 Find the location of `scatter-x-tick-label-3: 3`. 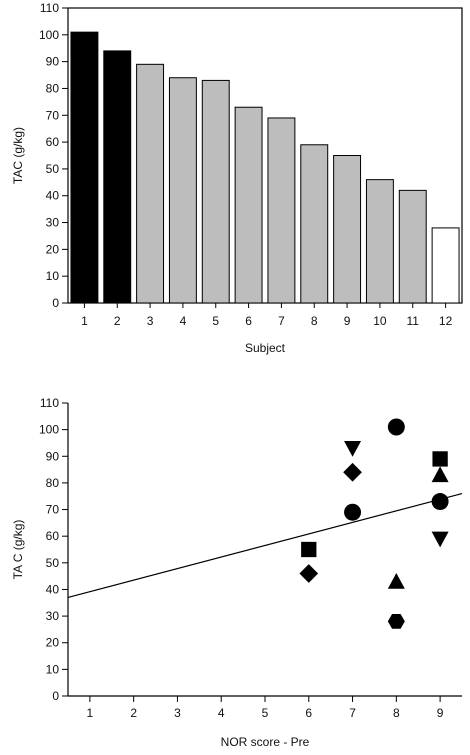

scatter-x-tick-label-3: 3 is located at coordinates (177, 713).